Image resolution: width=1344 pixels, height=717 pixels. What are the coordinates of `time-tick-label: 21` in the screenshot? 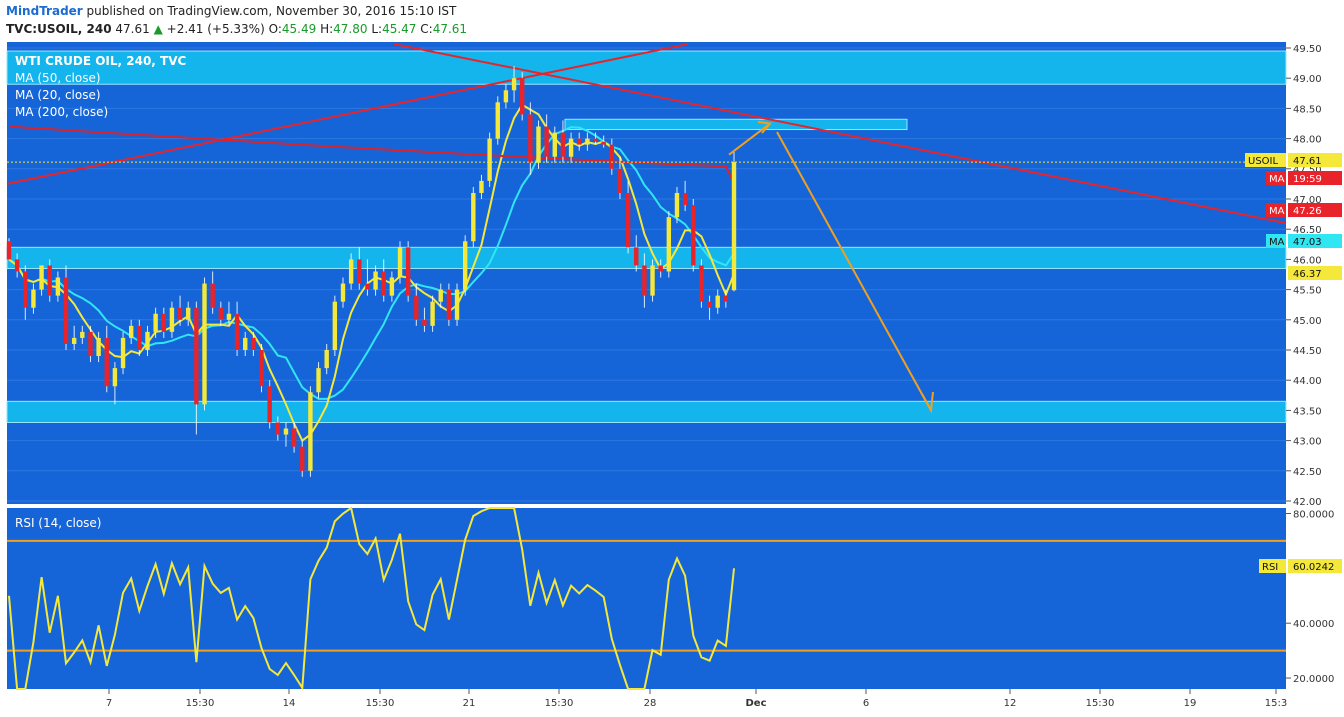 It's located at (469, 703).